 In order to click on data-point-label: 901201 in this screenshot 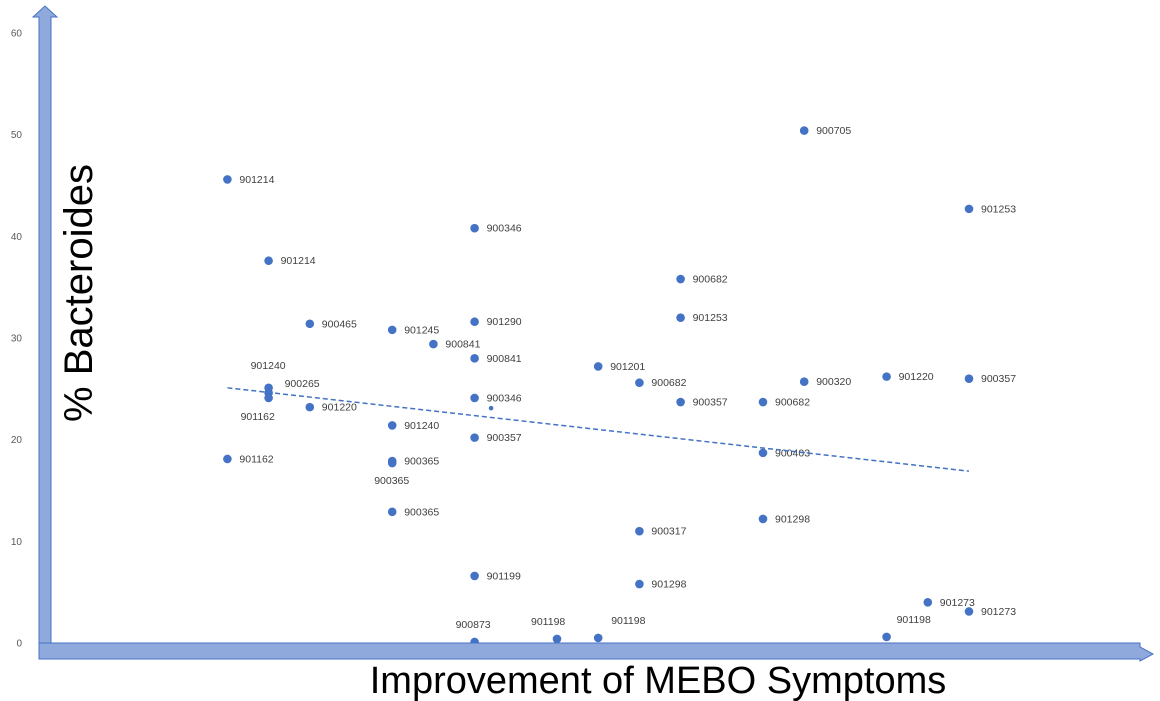, I will do `click(627, 367)`.